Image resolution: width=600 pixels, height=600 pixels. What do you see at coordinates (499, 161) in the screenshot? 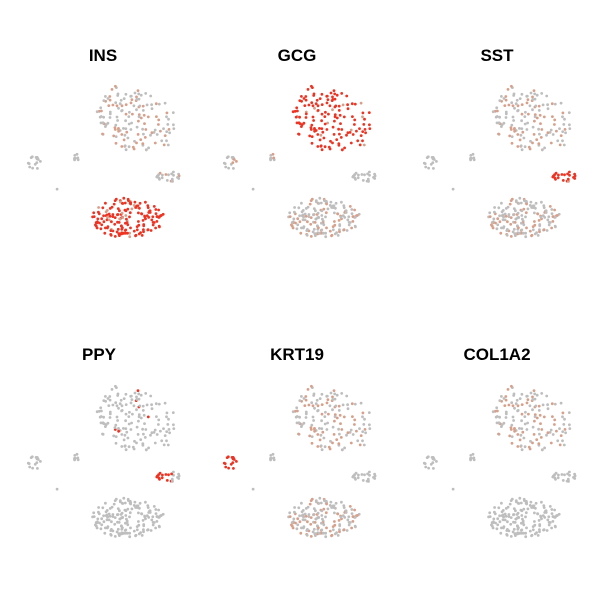
I see `points-sst` at bounding box center [499, 161].